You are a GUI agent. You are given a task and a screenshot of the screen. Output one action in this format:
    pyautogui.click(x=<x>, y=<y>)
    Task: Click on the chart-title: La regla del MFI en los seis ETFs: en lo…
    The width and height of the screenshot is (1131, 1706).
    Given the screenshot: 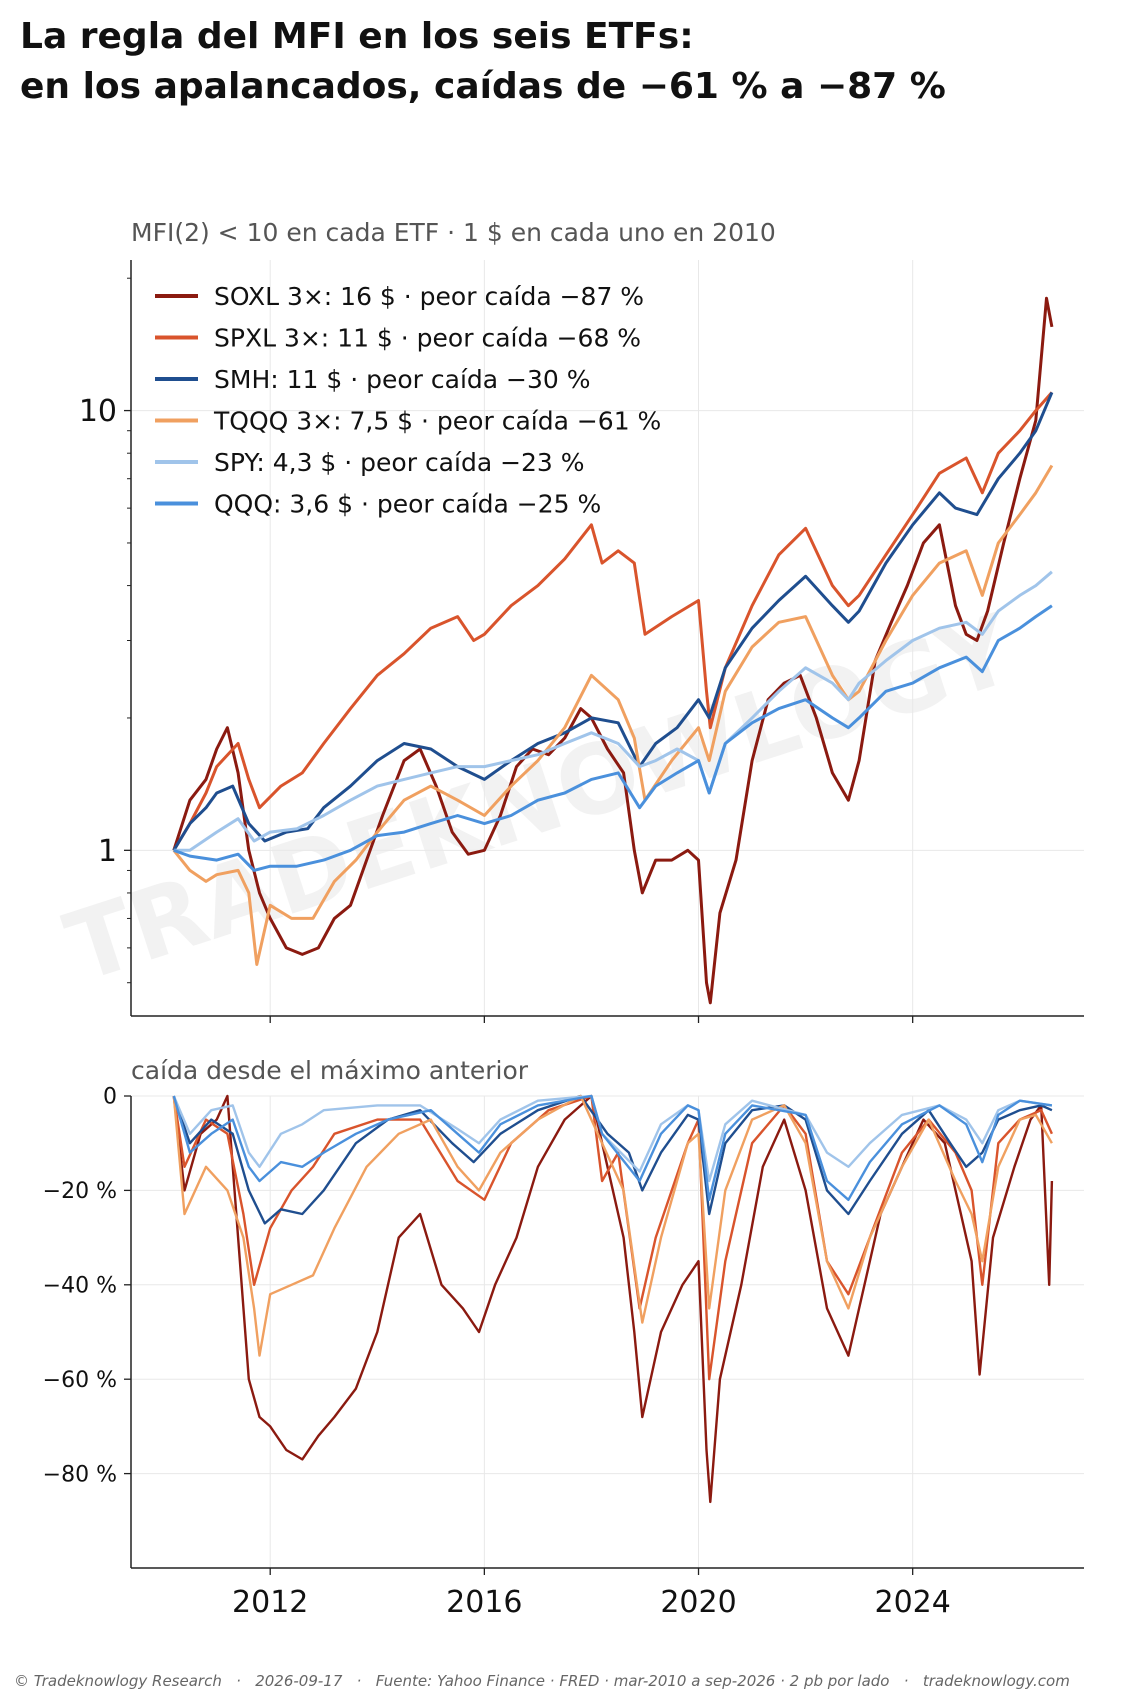 What is the action you would take?
    pyautogui.click(x=483, y=61)
    